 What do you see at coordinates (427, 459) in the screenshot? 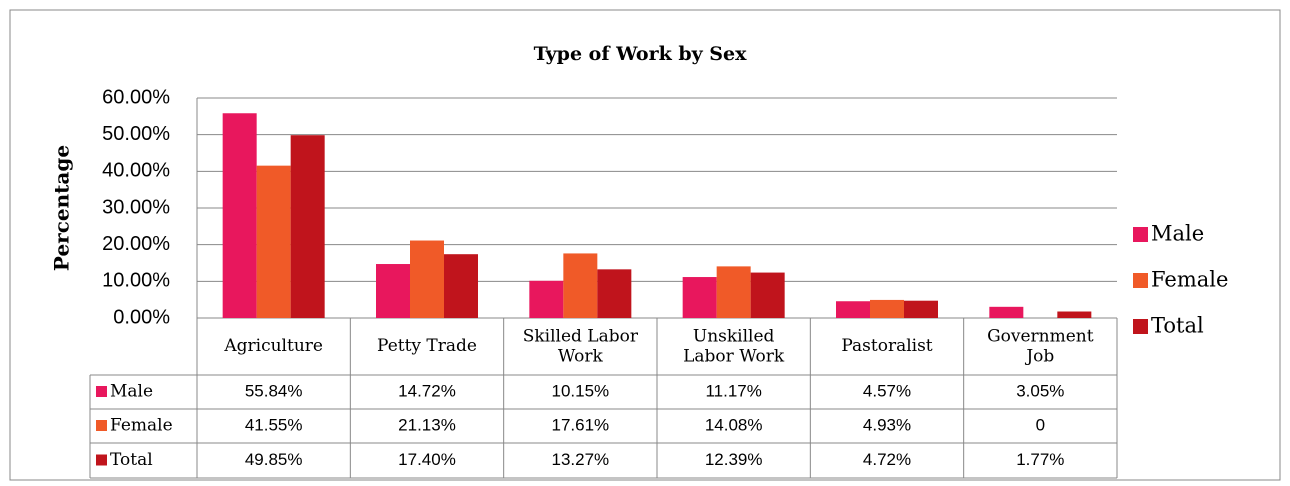
I see `data-label: 17.40%` at bounding box center [427, 459].